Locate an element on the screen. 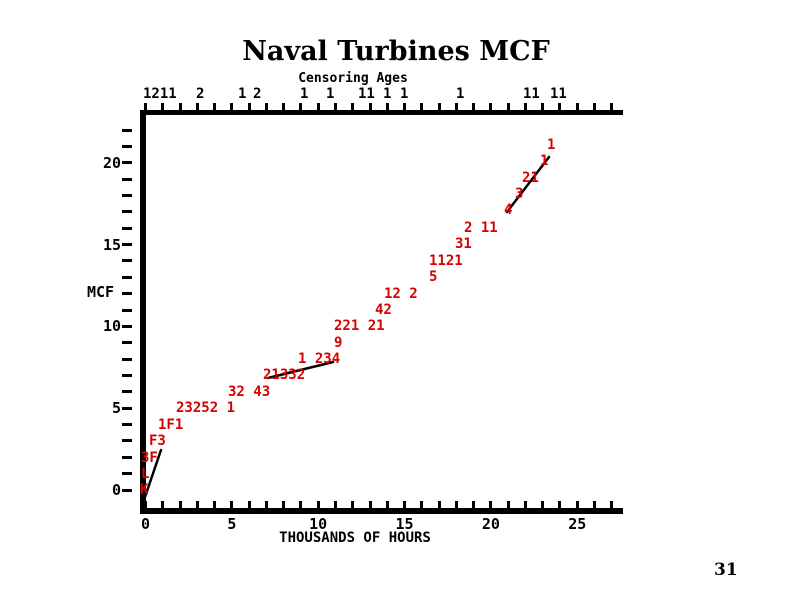  page-number: 31 is located at coordinates (726, 570).